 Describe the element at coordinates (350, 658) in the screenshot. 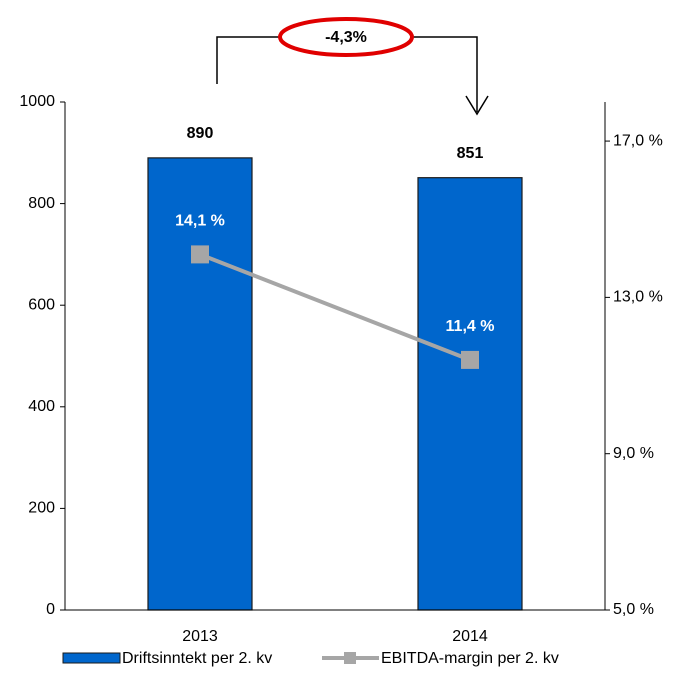

I see `legend-marker` at that location.